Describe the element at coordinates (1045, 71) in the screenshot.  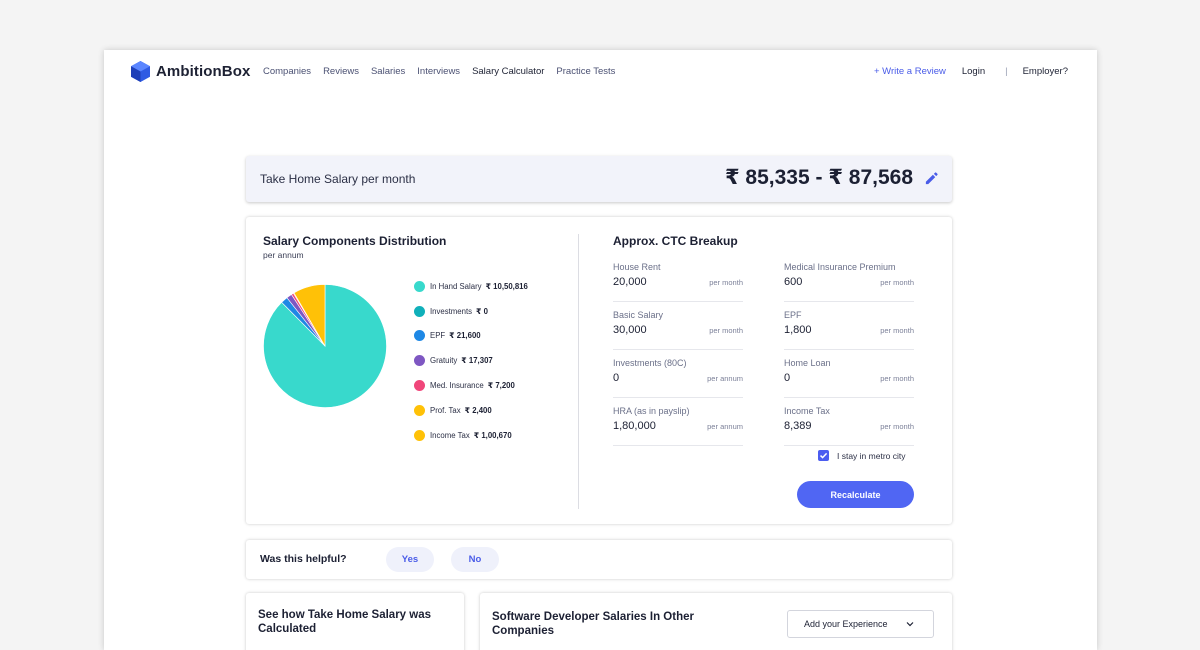
I see `employer-link: Employer?` at that location.